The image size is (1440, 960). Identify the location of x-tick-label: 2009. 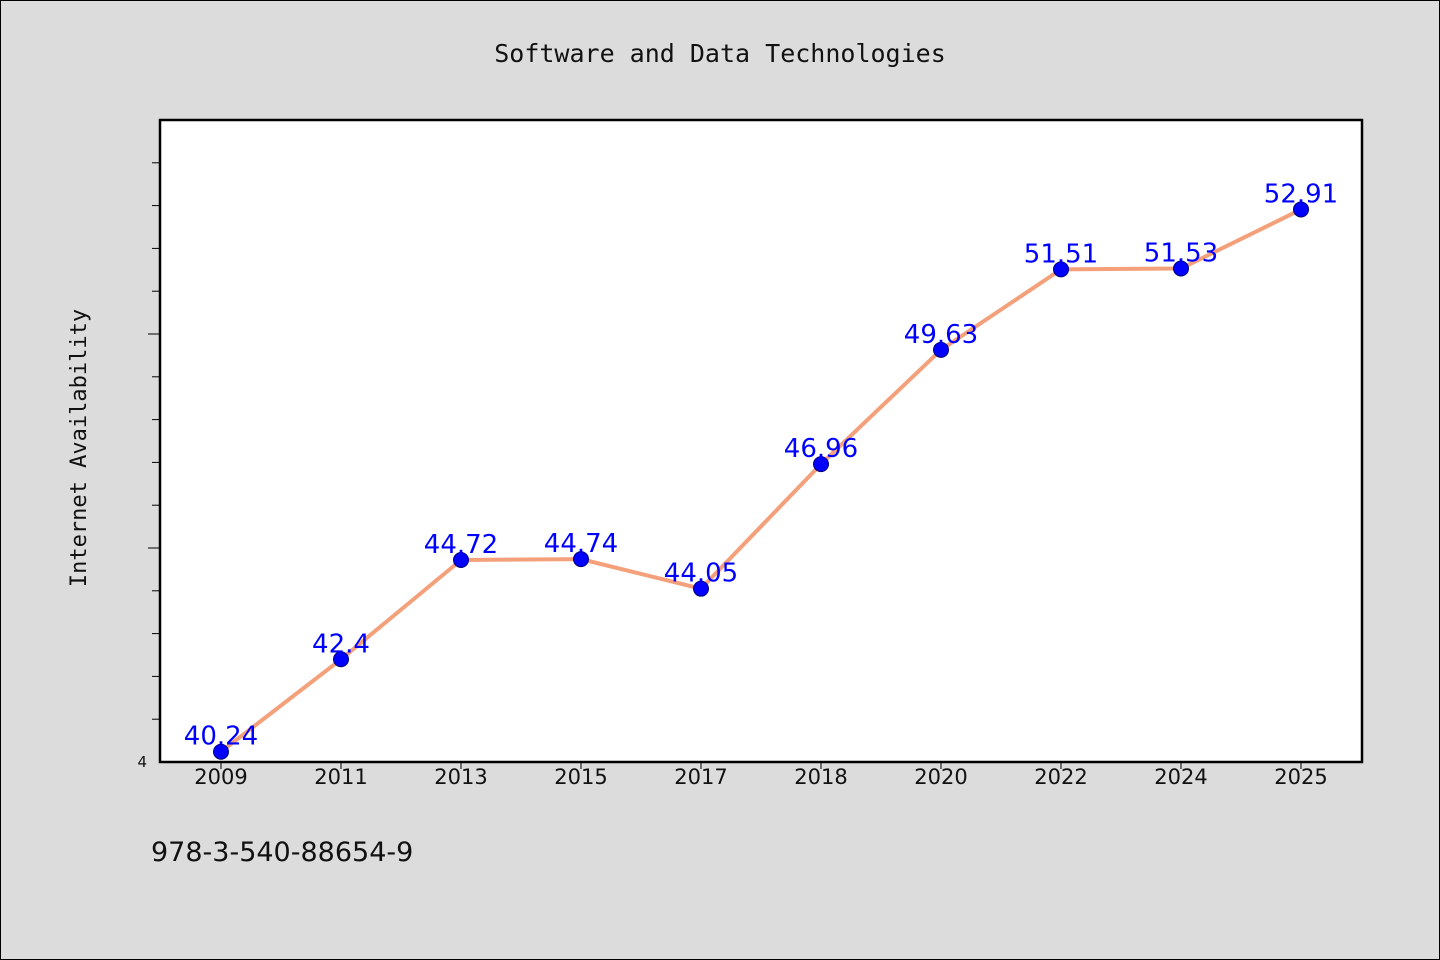
(220, 777).